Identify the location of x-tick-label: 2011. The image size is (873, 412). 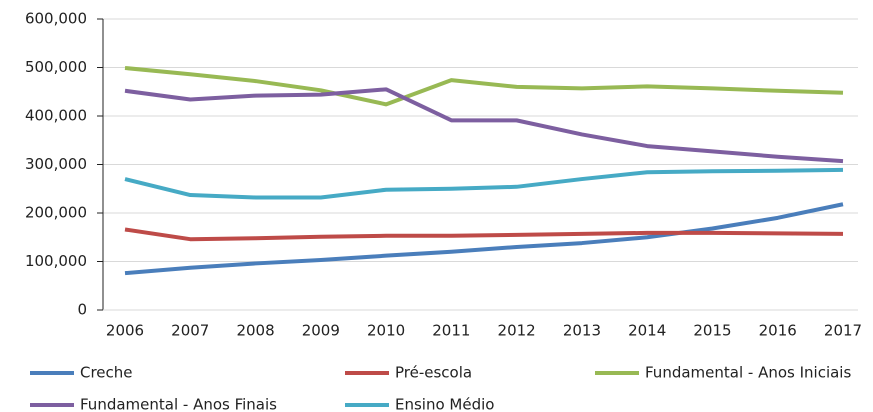
(451, 331).